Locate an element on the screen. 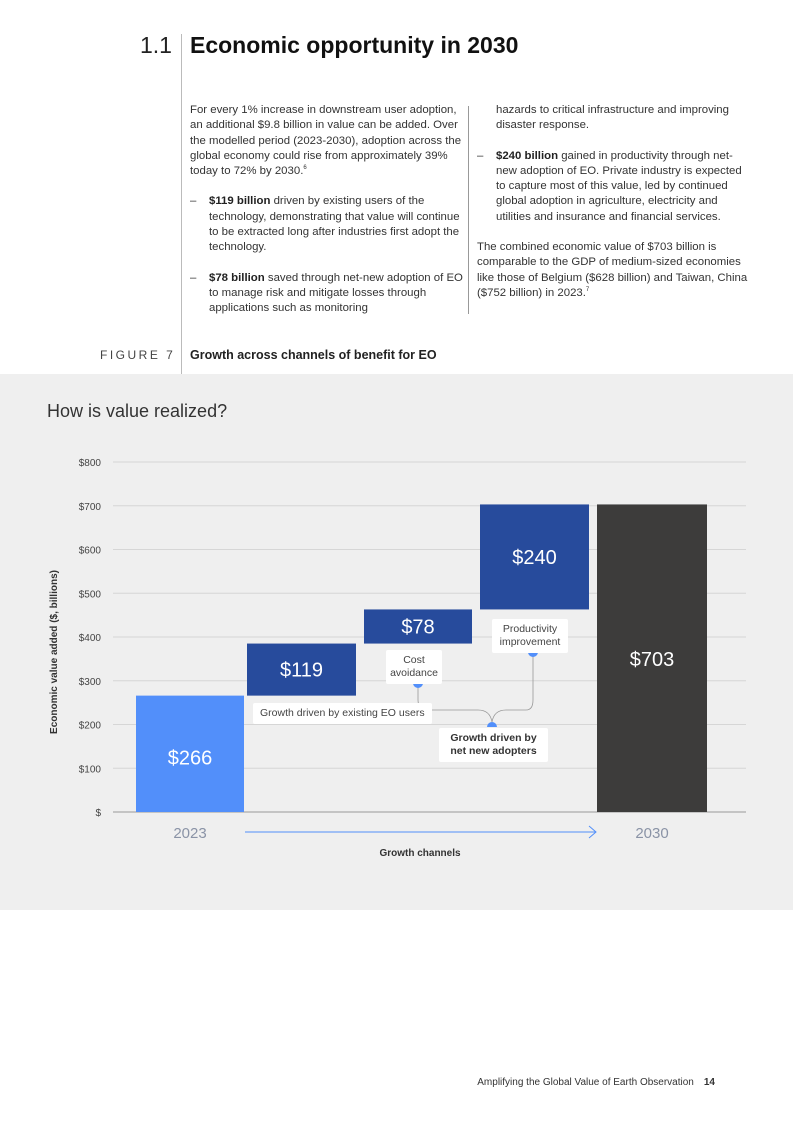 This screenshot has width=793, height=1122. connector-dot-productivity is located at coordinates (533, 654).